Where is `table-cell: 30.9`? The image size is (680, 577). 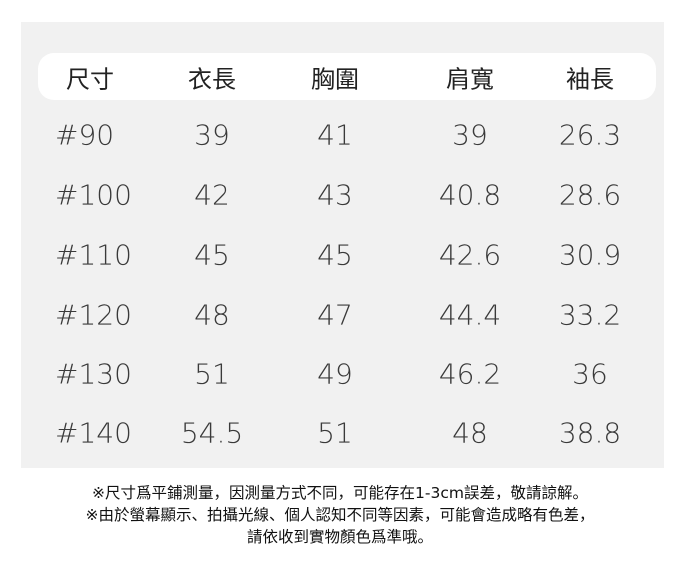 table-cell: 30.9 is located at coordinates (590, 255).